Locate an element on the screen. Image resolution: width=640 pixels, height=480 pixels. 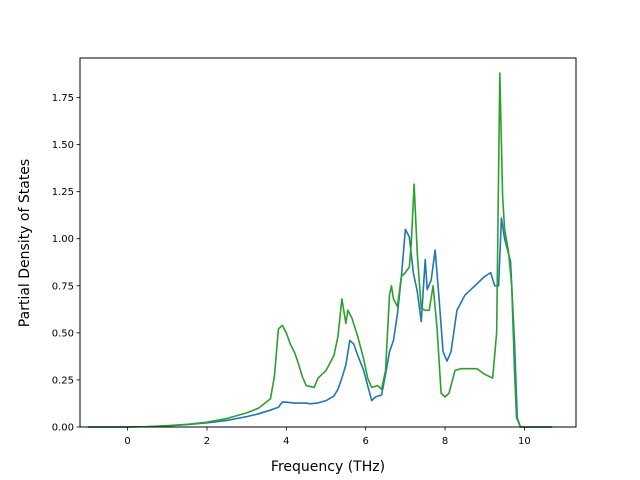
x-tick-label: 2 is located at coordinates (207, 441).